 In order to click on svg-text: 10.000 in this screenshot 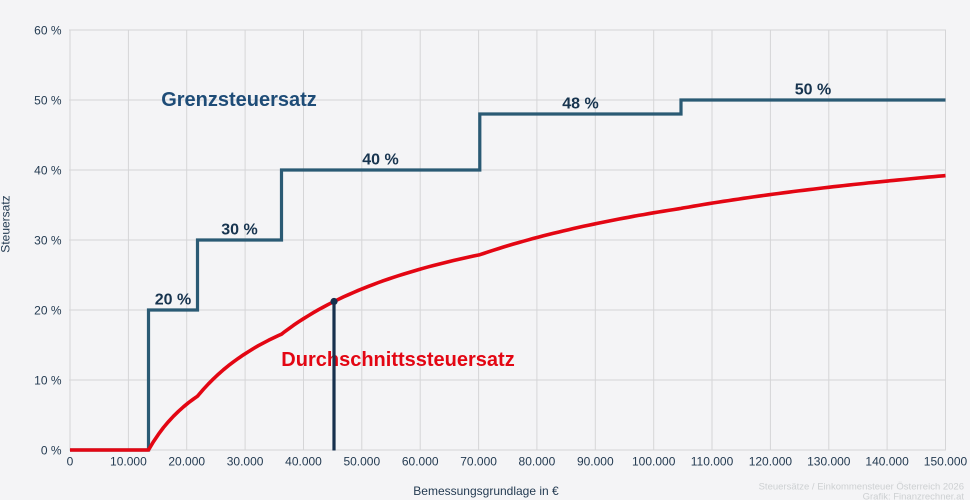, I will do `click(128, 462)`.